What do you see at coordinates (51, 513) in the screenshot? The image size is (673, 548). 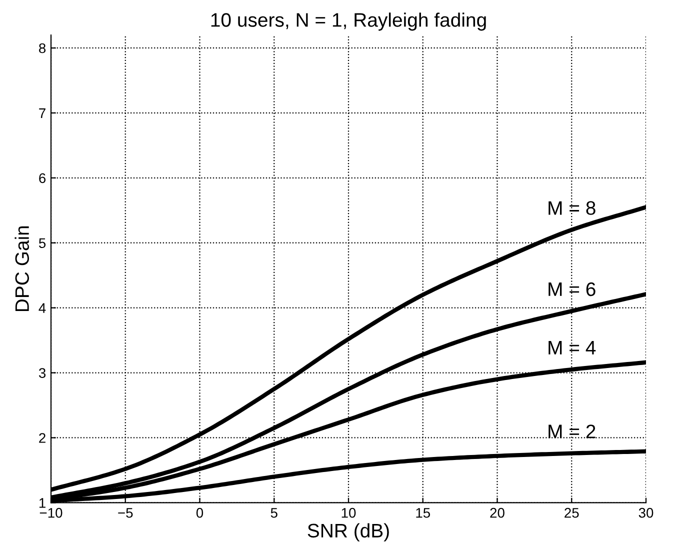 I see `x-tick-label: −10` at bounding box center [51, 513].